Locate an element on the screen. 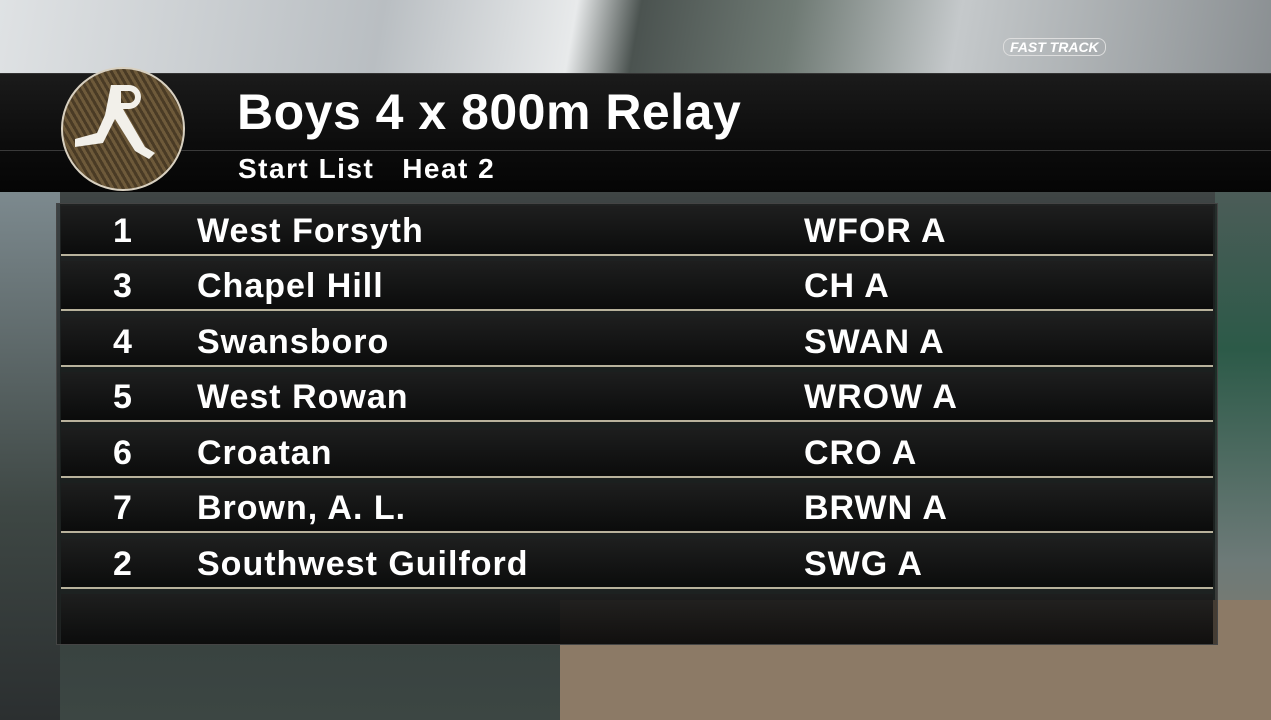  lane-number: 3 is located at coordinates (123, 286).